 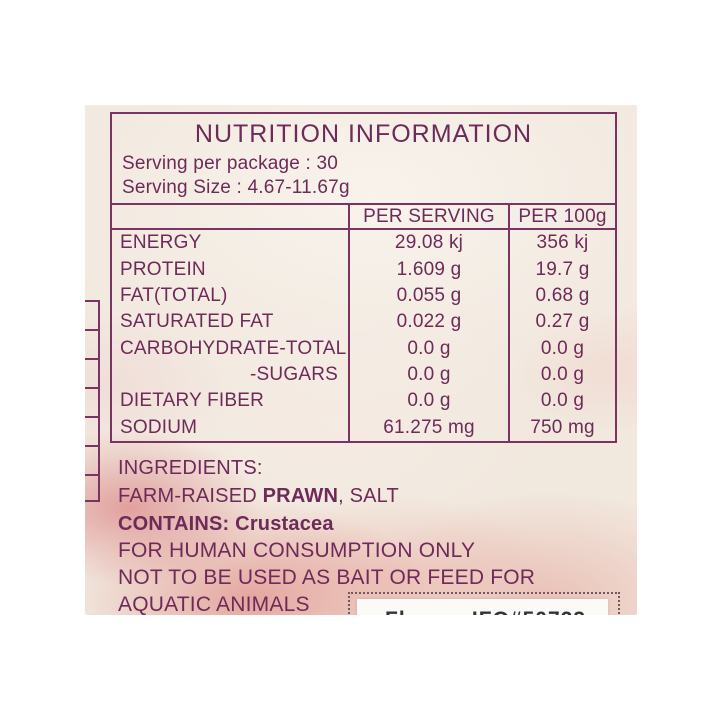 What do you see at coordinates (428, 427) in the screenshot?
I see `row-value: 61.275 mg` at bounding box center [428, 427].